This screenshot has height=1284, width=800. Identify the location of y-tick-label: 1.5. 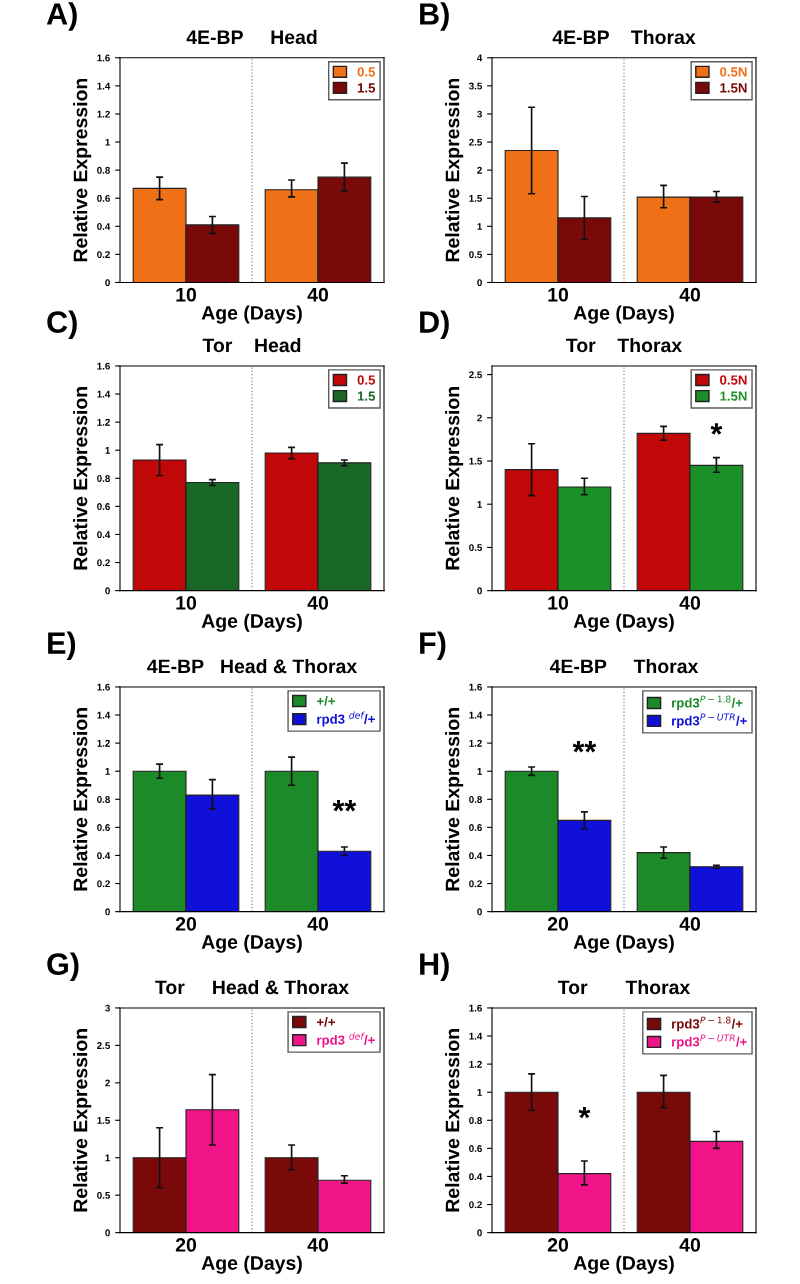
(476, 198).